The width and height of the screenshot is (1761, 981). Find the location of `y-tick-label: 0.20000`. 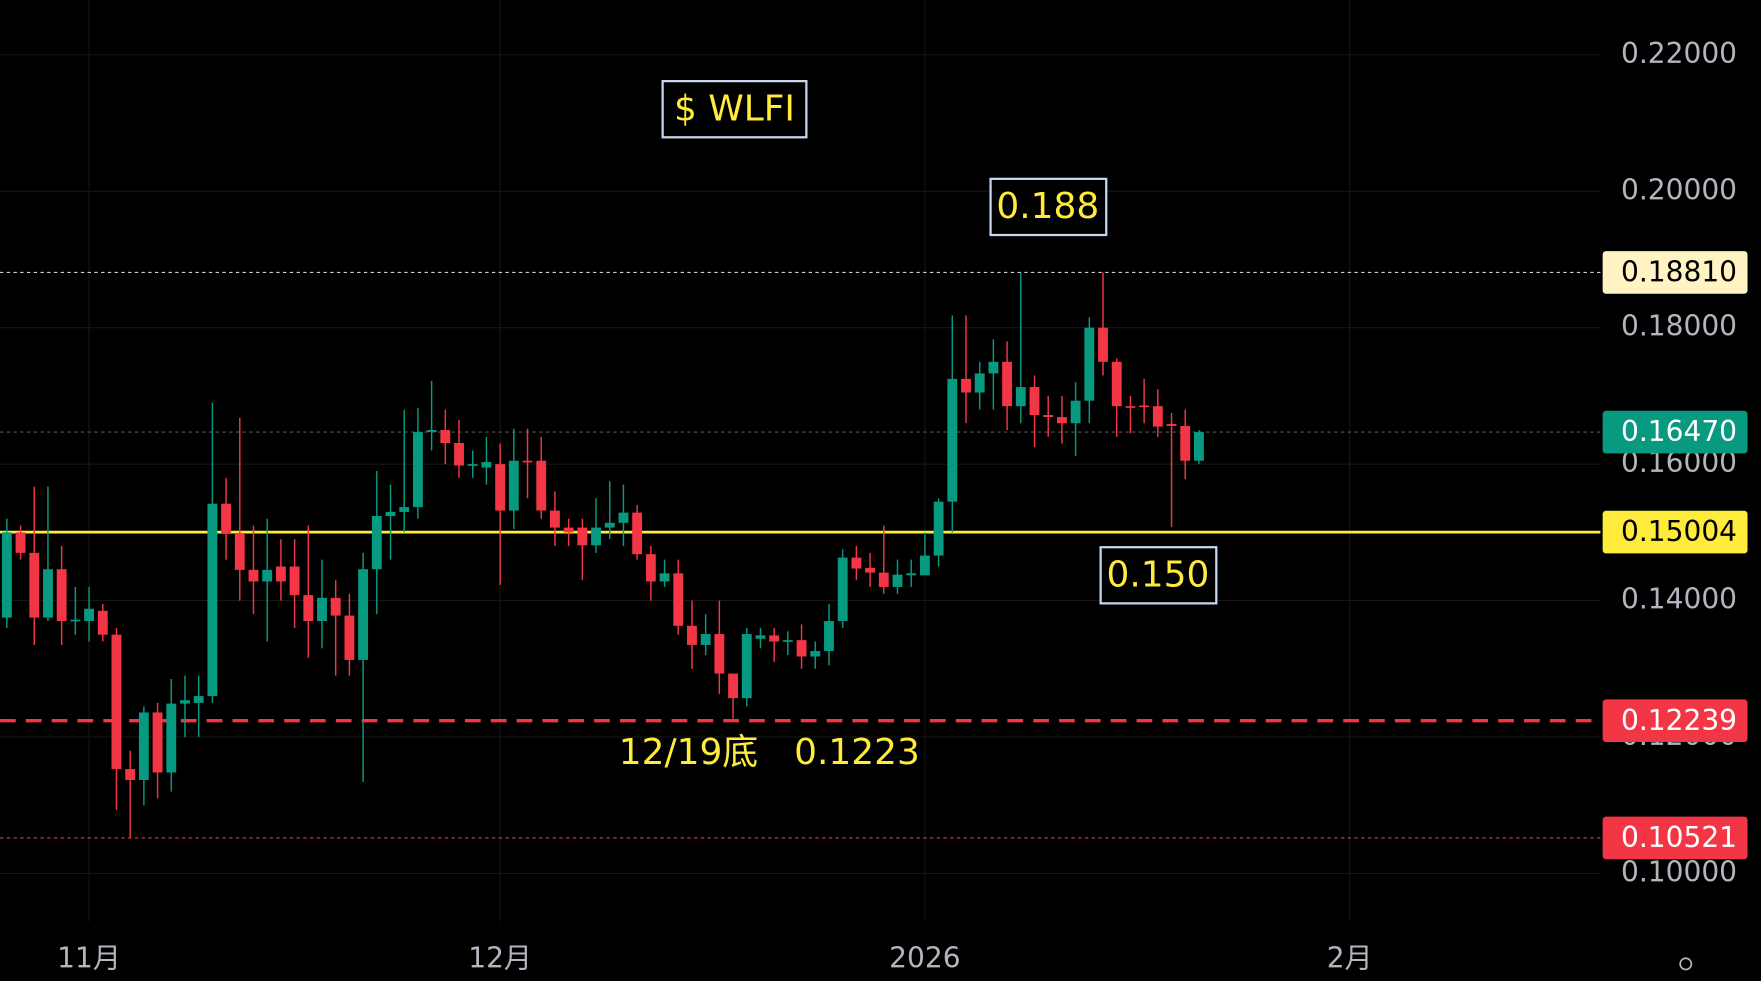

y-tick-label: 0.20000 is located at coordinates (1679, 189).